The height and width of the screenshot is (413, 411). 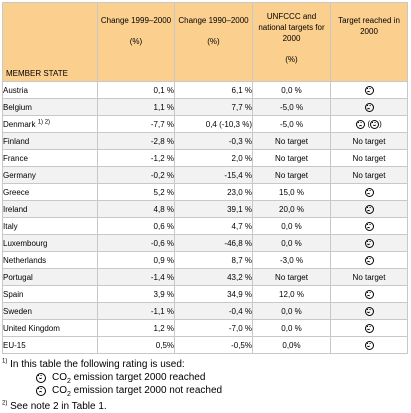 I want to click on change-1999-2000-cell: 0,9 %, so click(x=136, y=260).